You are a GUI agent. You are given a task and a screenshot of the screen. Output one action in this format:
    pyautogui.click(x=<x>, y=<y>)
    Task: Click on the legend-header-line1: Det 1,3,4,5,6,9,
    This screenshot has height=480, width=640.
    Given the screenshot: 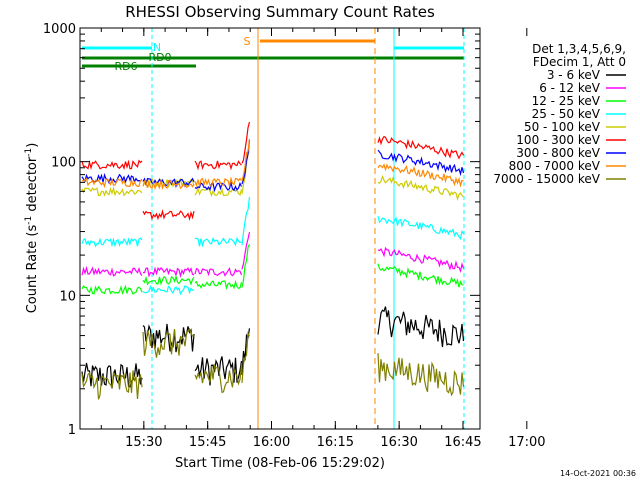 What is the action you would take?
    pyautogui.click(x=579, y=49)
    